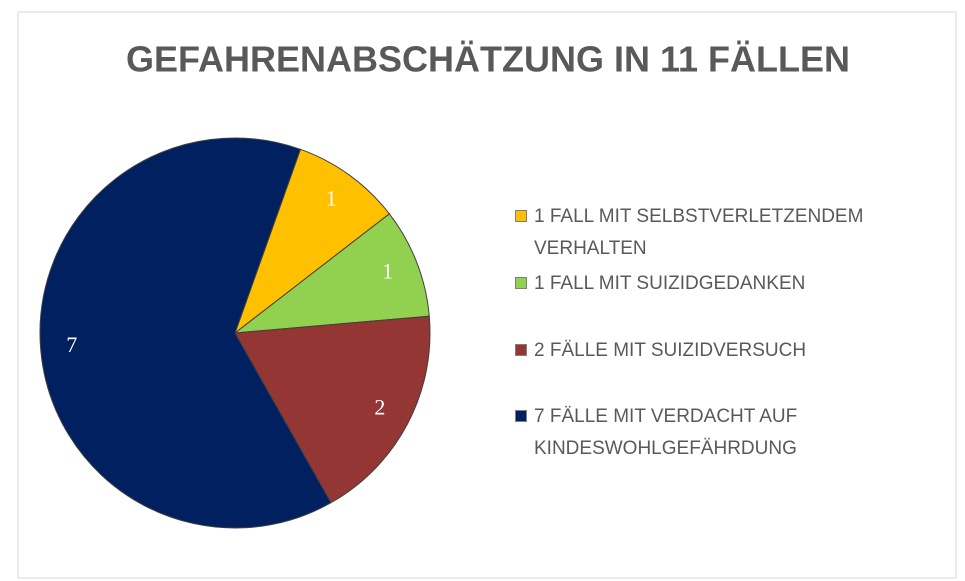 This screenshot has height=581, width=965. Describe the element at coordinates (488, 59) in the screenshot. I see `chart-title: GEFAHRENABSCHÄTZUNG IN 11 FÄLLEN` at that location.